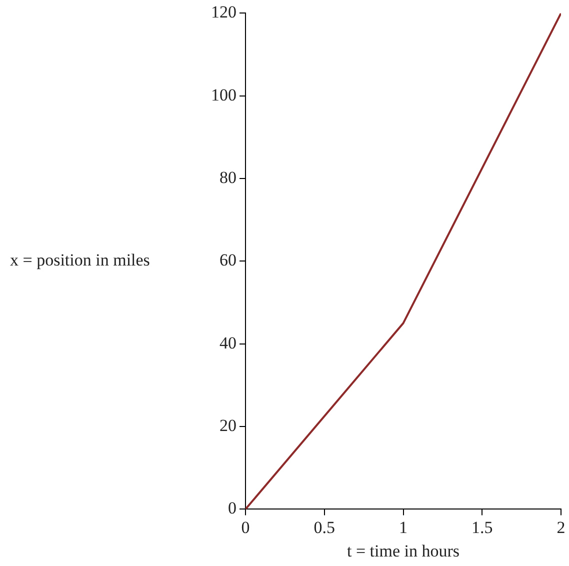 This screenshot has width=569, height=566. I want to click on y-tick-label: 40, so click(228, 342).